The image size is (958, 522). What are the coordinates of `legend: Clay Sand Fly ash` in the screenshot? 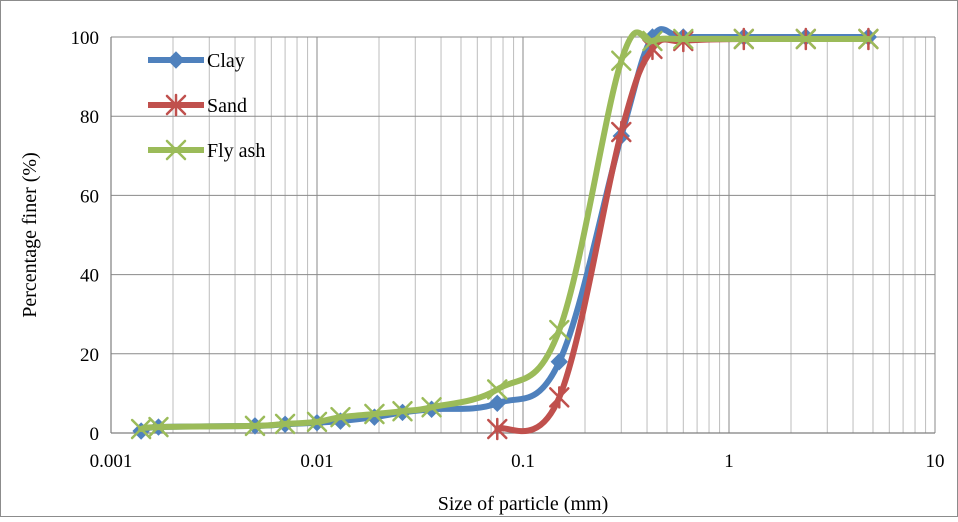 It's located at (206, 106).